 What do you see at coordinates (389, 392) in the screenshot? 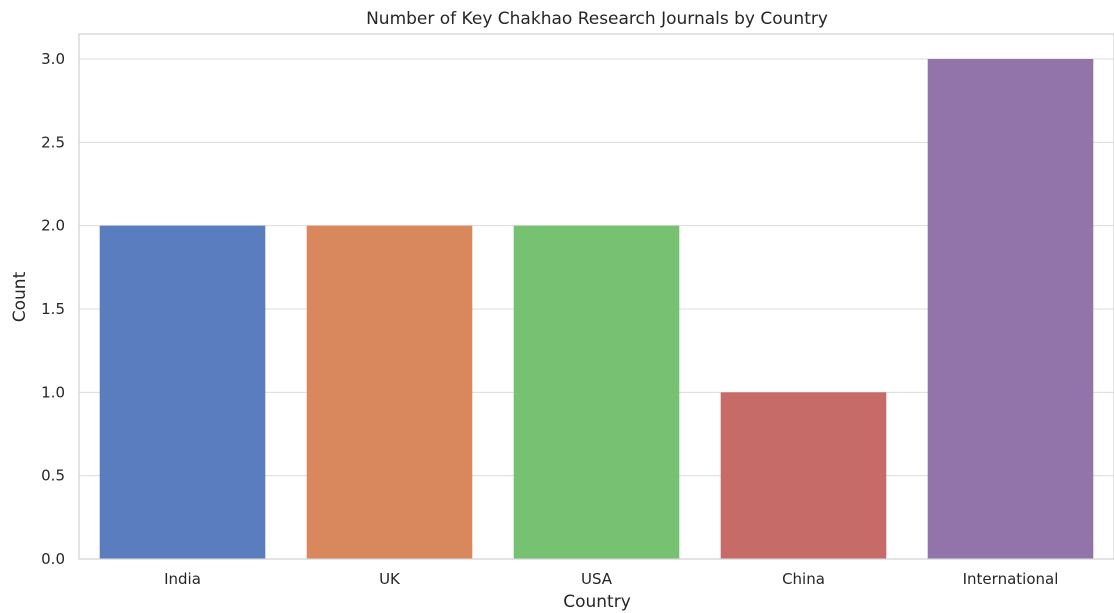
I see `bar-uk` at bounding box center [389, 392].